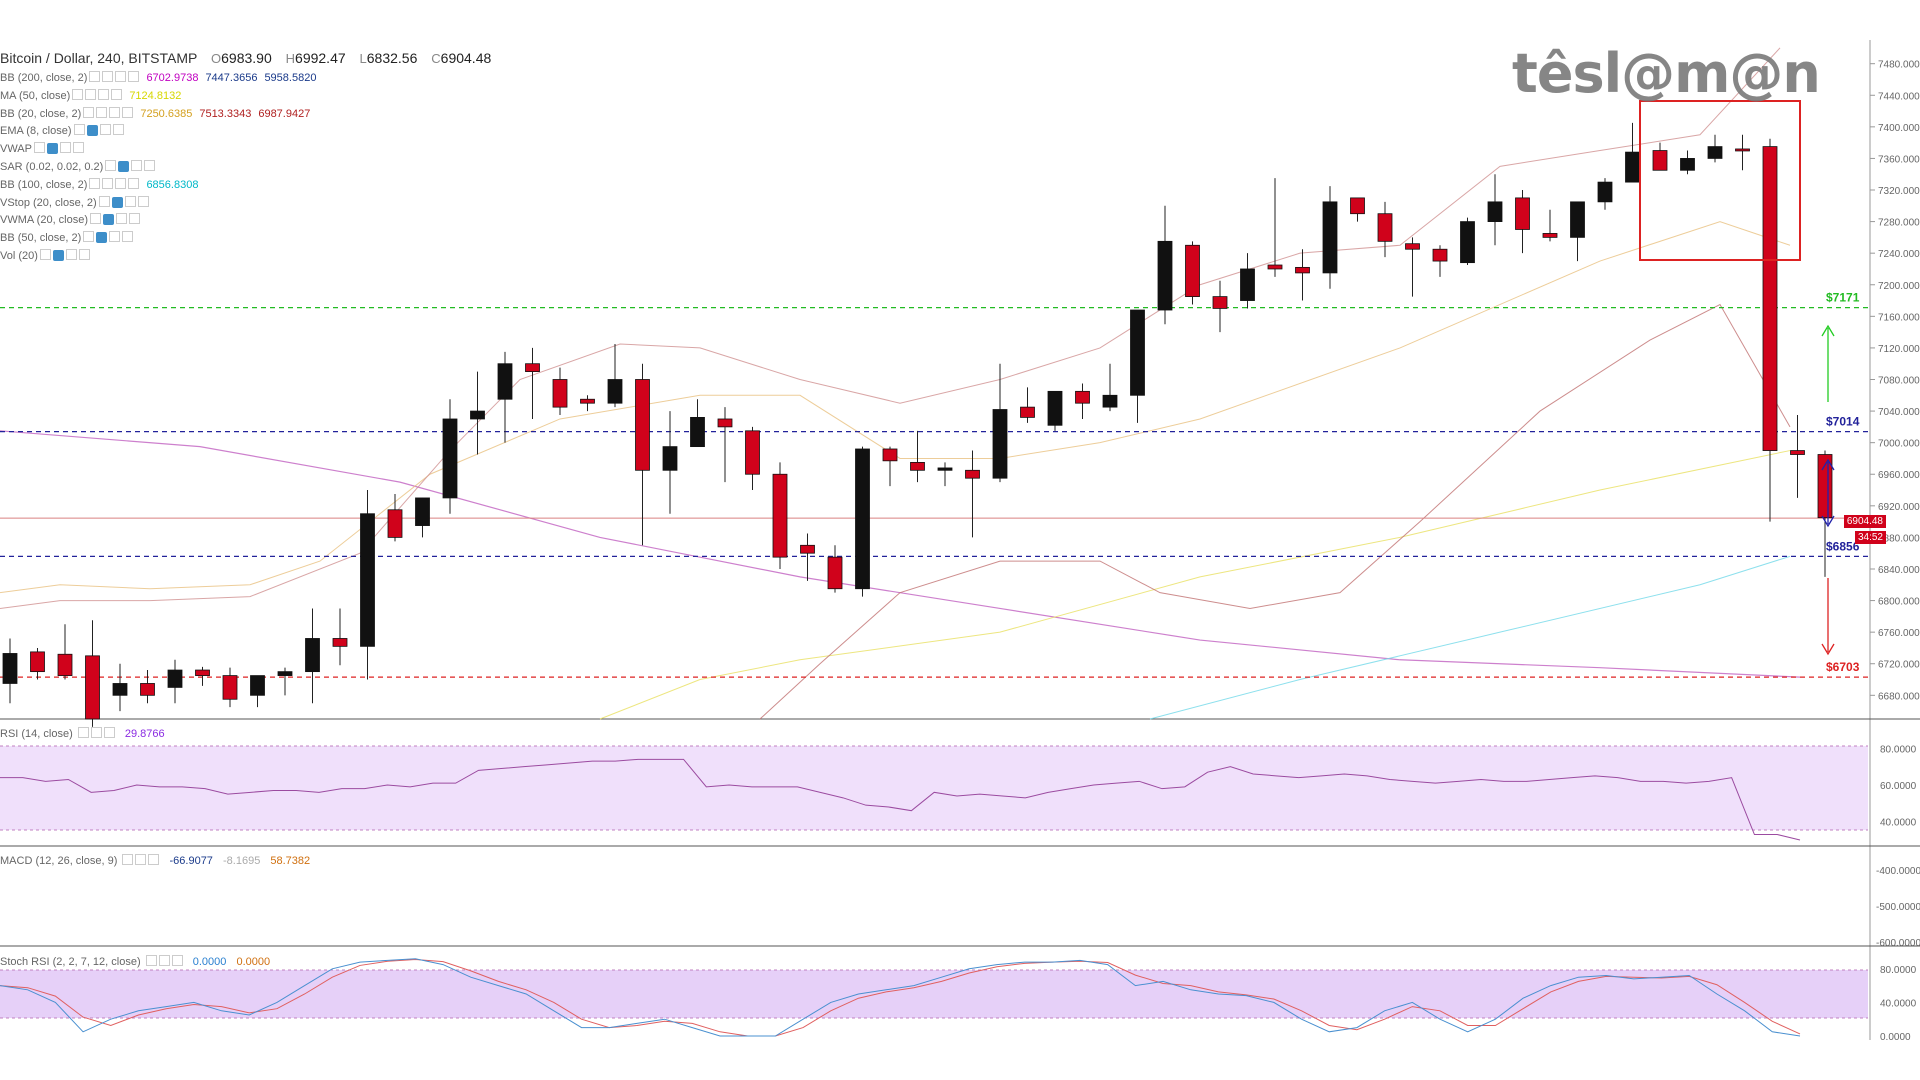  Describe the element at coordinates (1899, 96) in the screenshot. I see `y-tick-label: 7440.0000` at that location.